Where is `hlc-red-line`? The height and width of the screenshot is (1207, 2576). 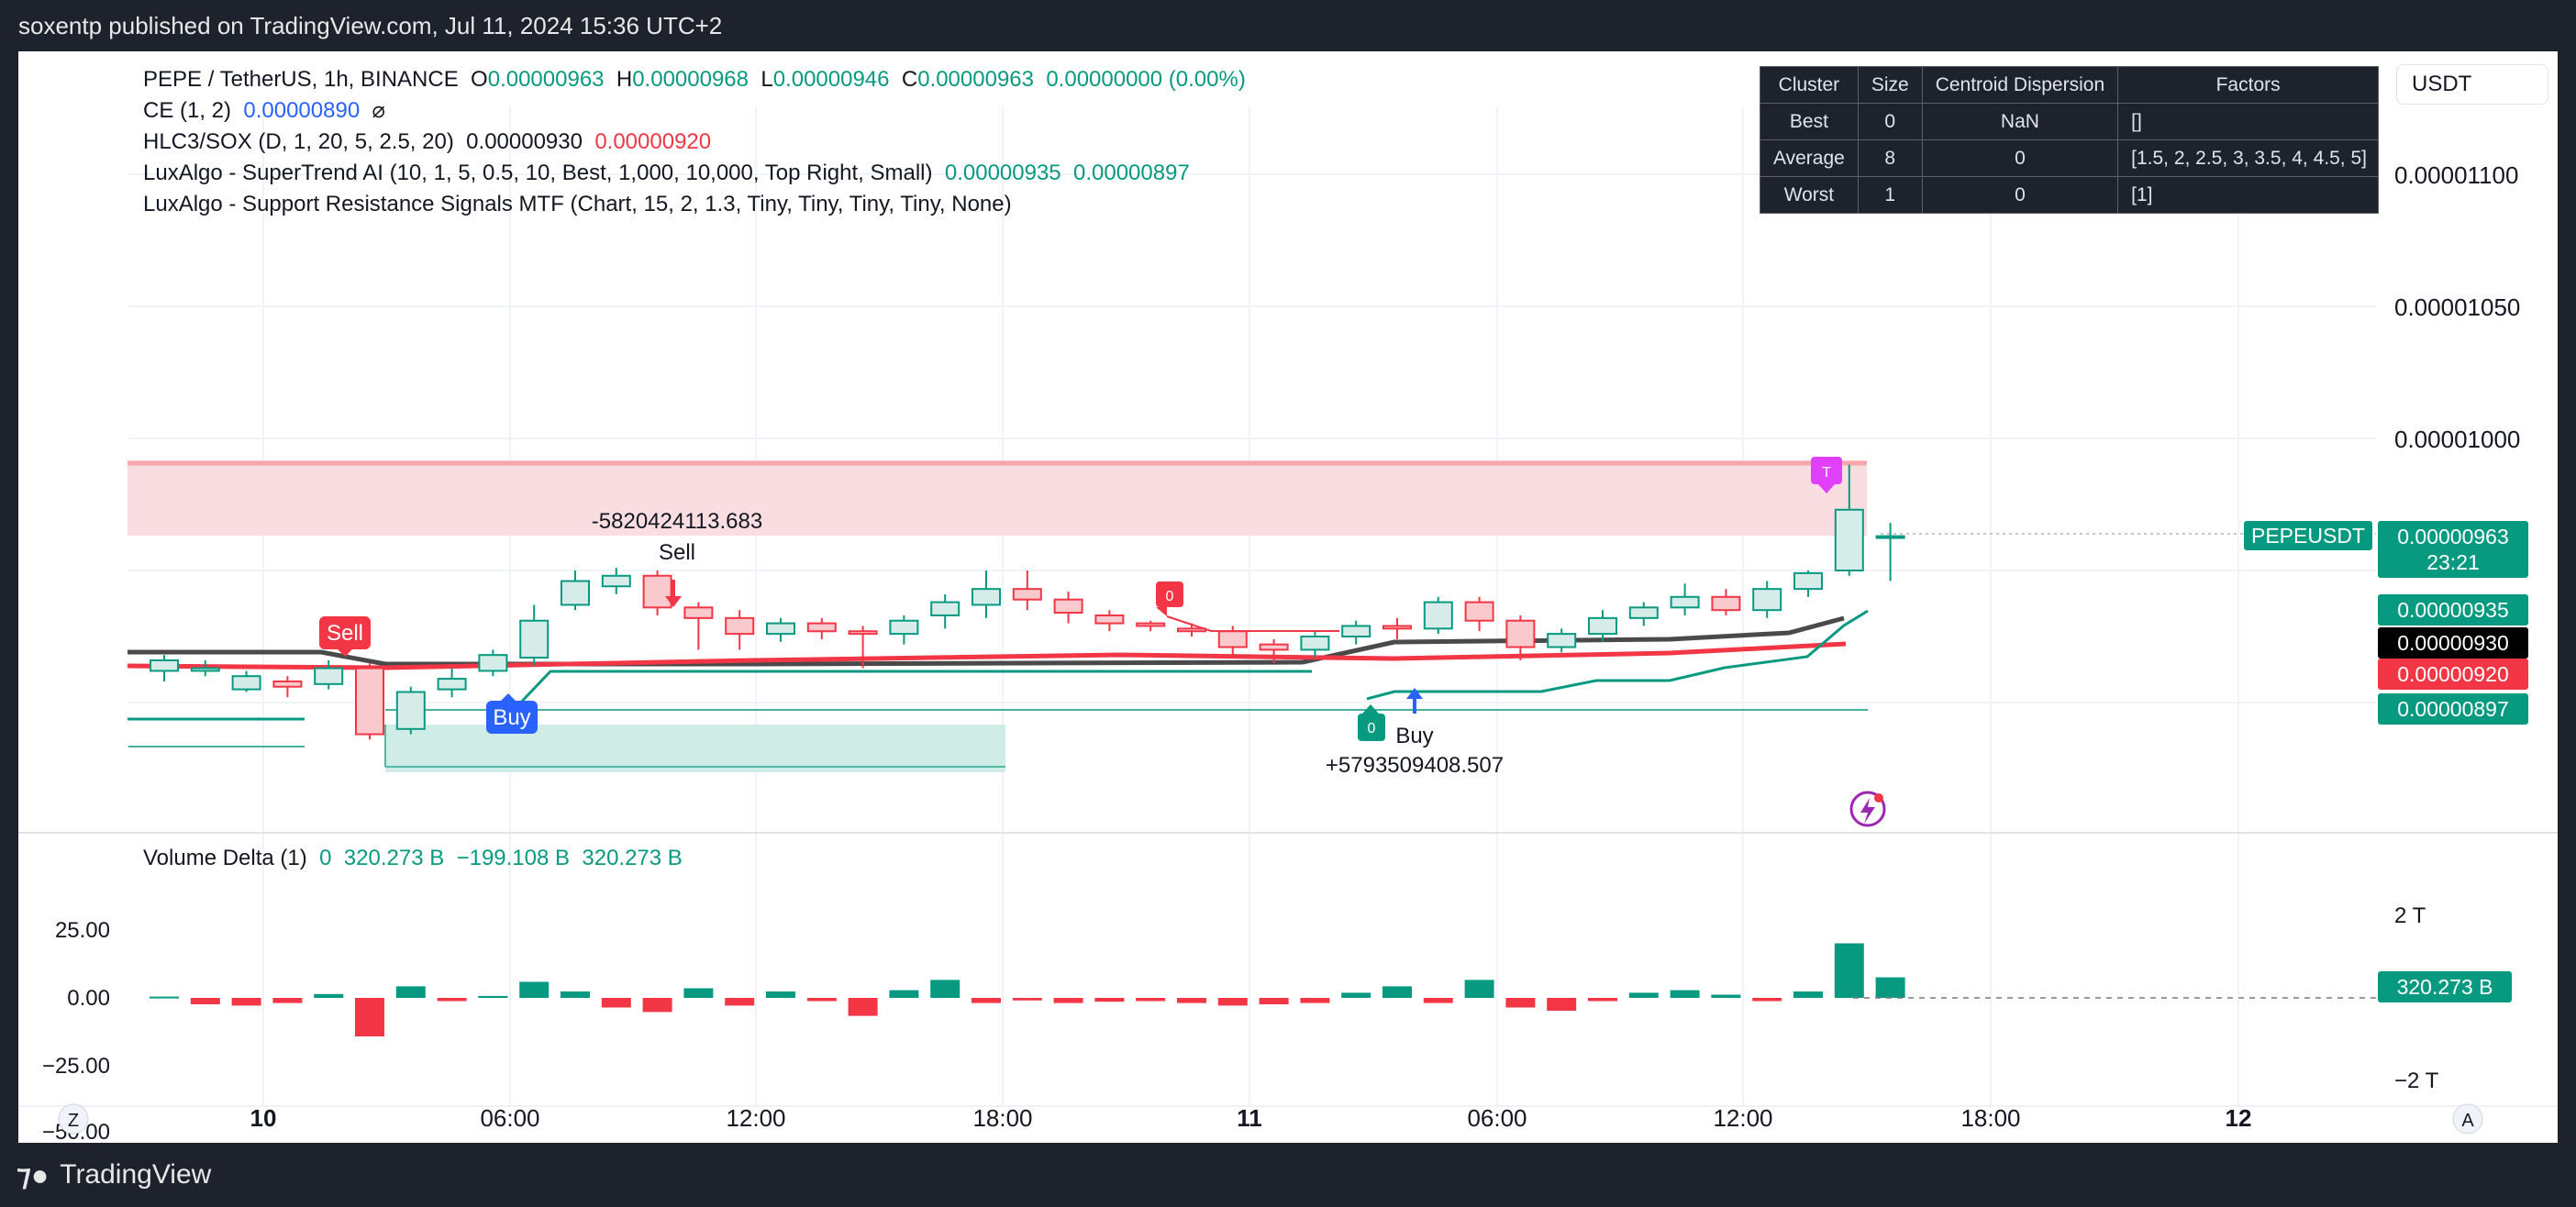 hlc-red-line is located at coordinates (987, 655).